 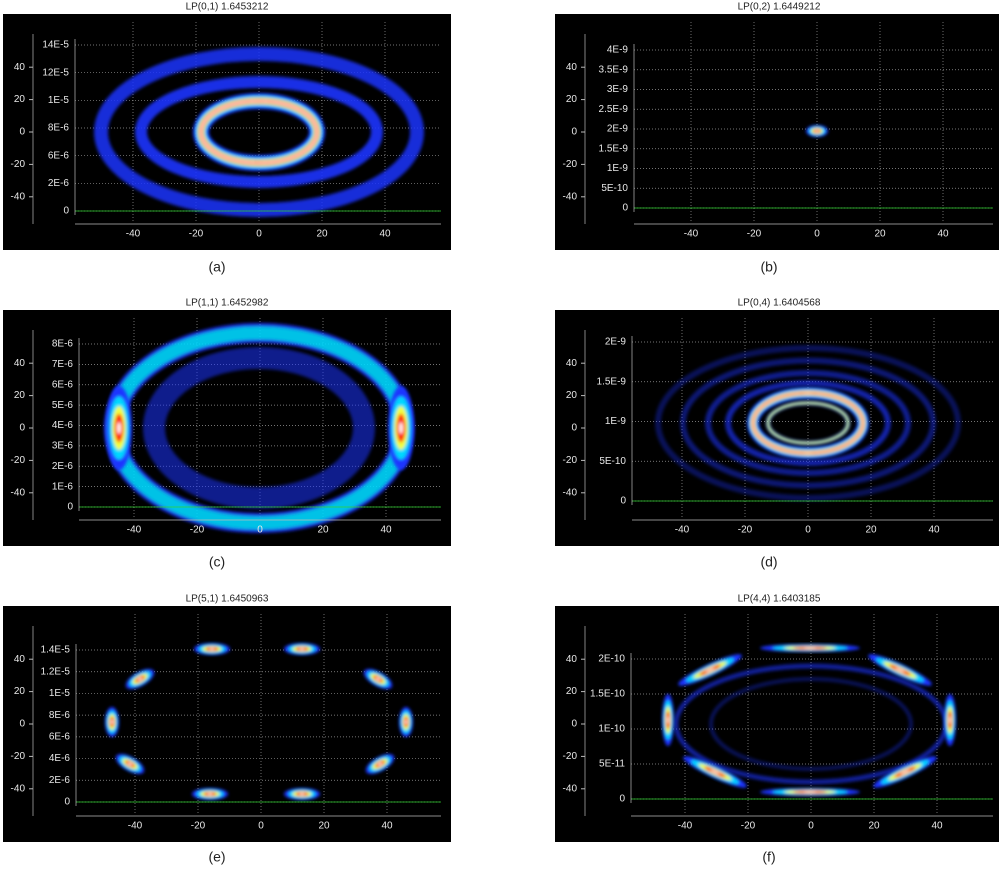 What do you see at coordinates (60, 693) in the screenshot?
I see `intensity-tick-label: 1E-5` at bounding box center [60, 693].